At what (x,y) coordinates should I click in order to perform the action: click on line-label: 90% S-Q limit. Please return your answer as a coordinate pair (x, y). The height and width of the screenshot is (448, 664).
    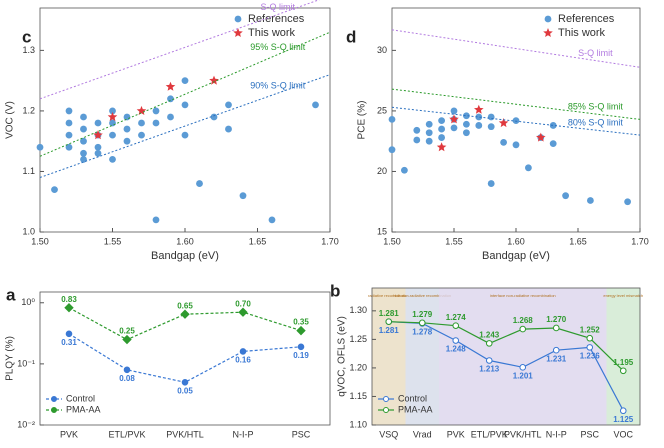
    Looking at the image, I should click on (278, 85).